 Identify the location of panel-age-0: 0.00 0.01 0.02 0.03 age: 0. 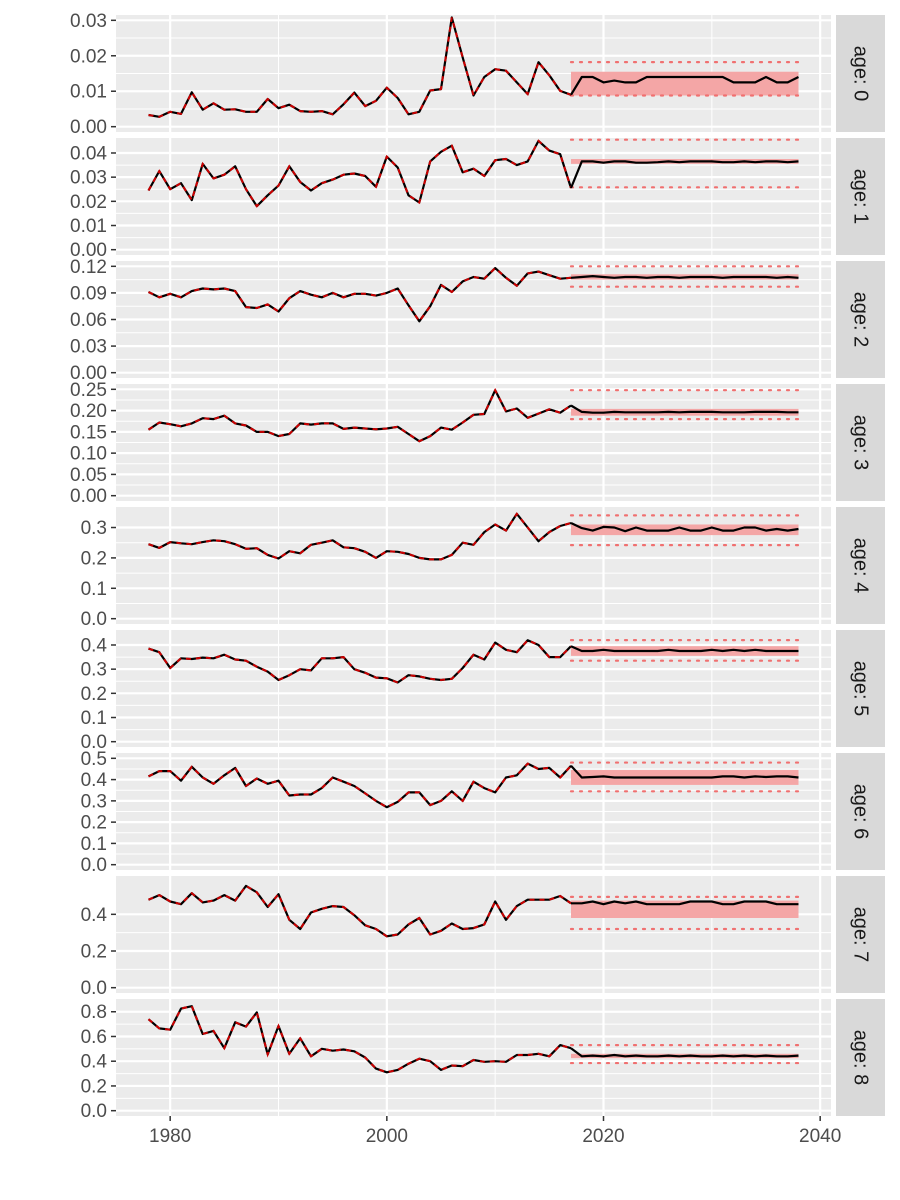
(477, 74).